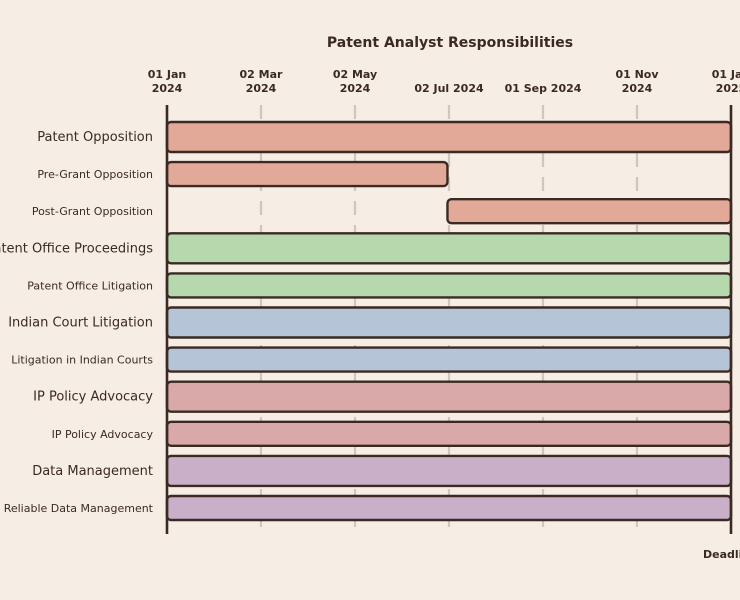 This screenshot has width=740, height=600. What do you see at coordinates (95, 137) in the screenshot?
I see `y-tick-label: Patent Opposition` at bounding box center [95, 137].